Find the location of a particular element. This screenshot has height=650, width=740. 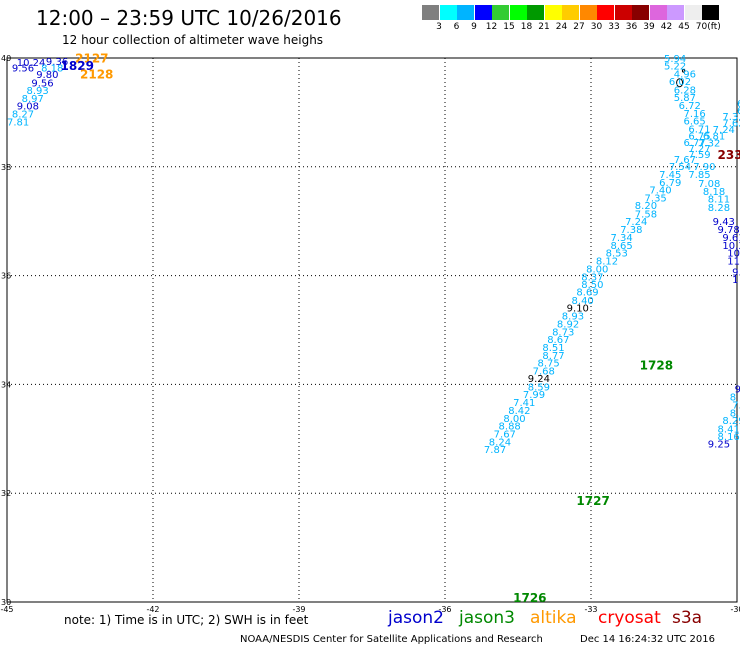

wave-height-value: 9.25 is located at coordinates (719, 445).